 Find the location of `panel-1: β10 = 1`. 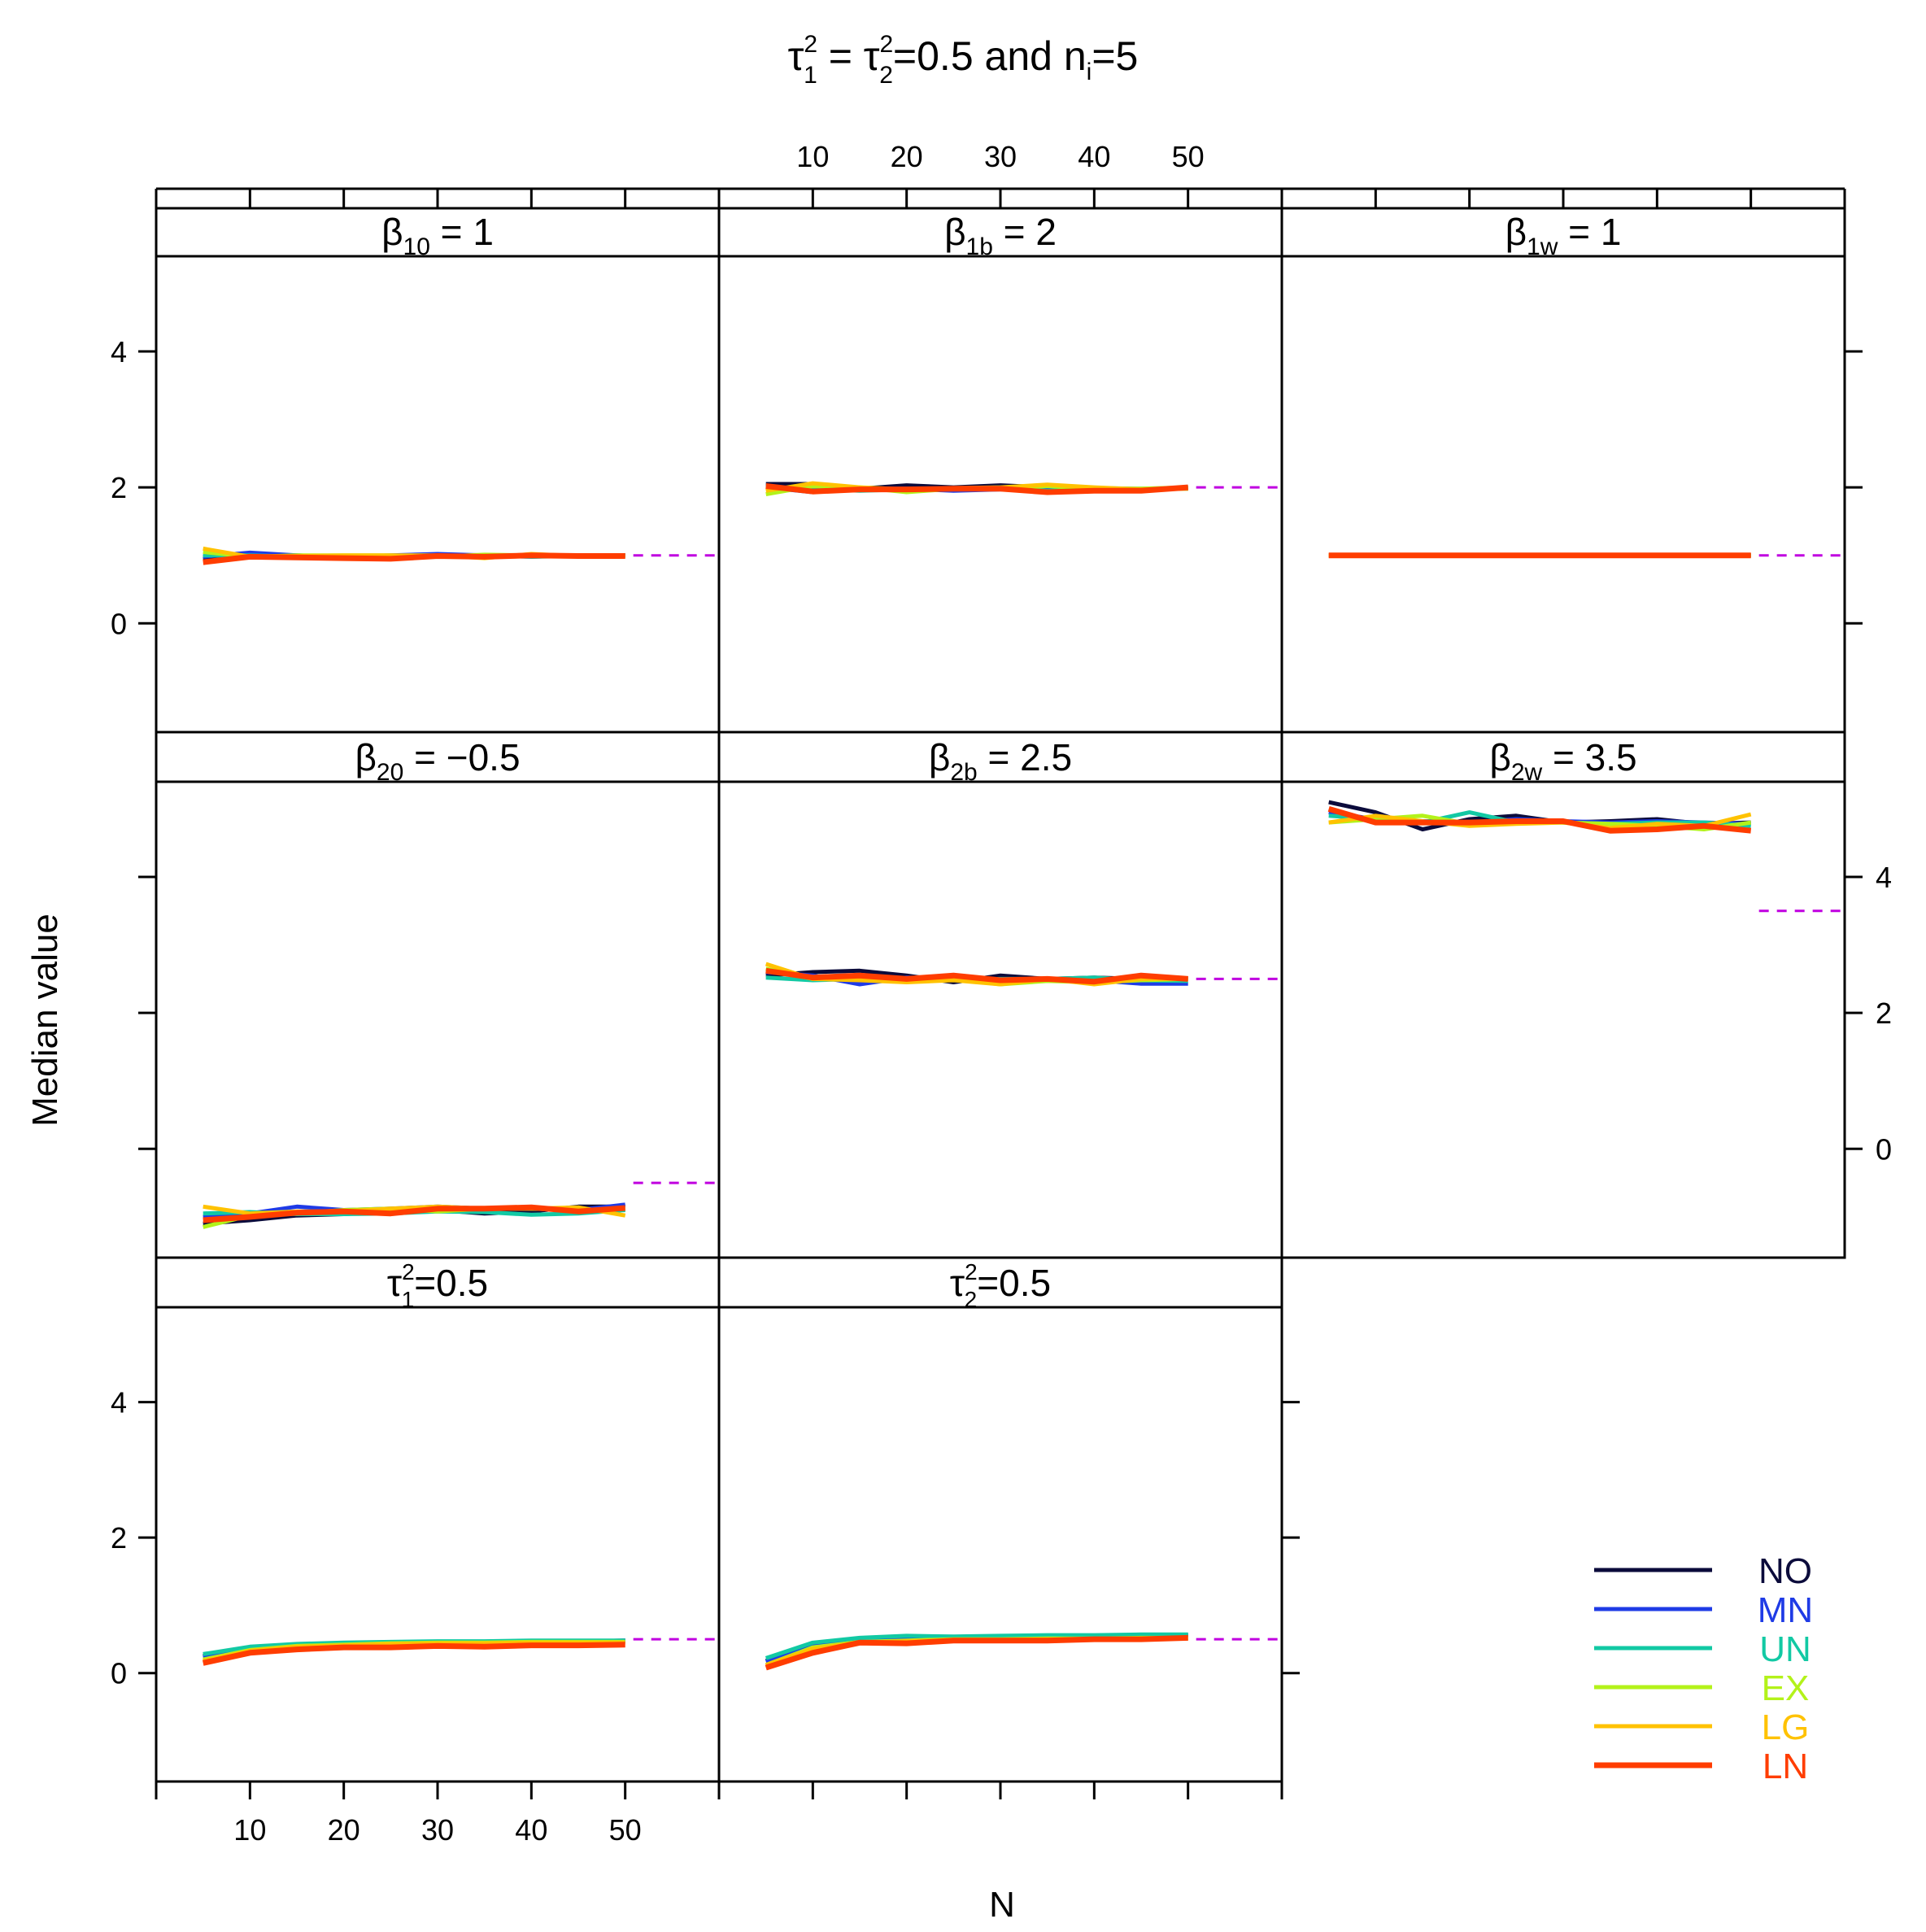

panel-1: β10 = 1 is located at coordinates (438, 470).